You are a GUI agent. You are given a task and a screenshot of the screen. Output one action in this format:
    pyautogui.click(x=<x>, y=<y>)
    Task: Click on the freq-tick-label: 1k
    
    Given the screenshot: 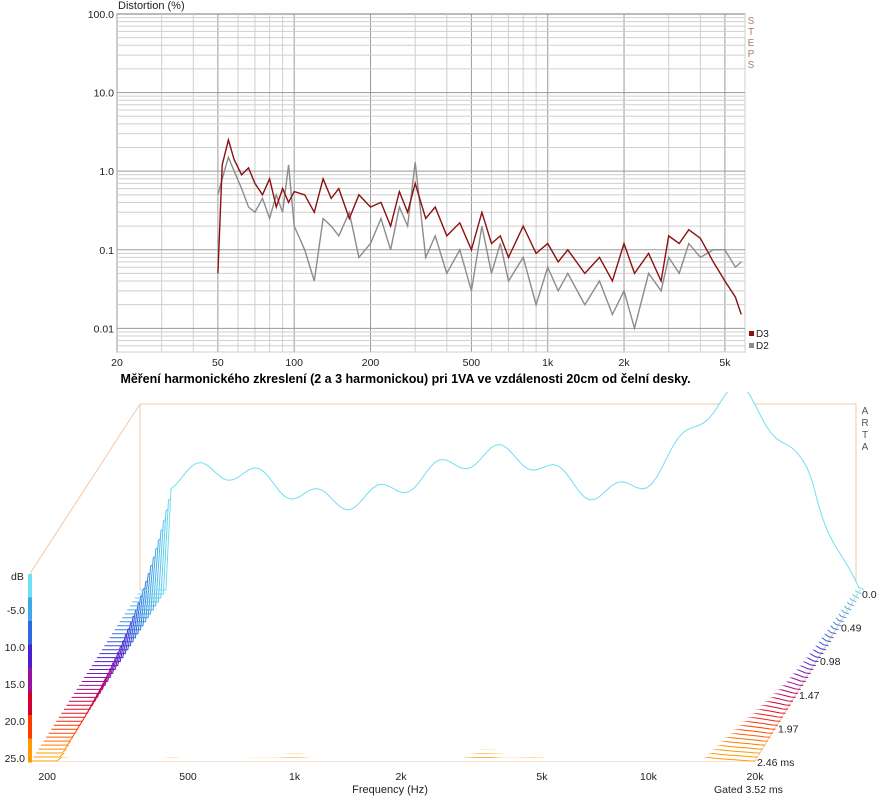 What is the action you would take?
    pyautogui.click(x=295, y=777)
    